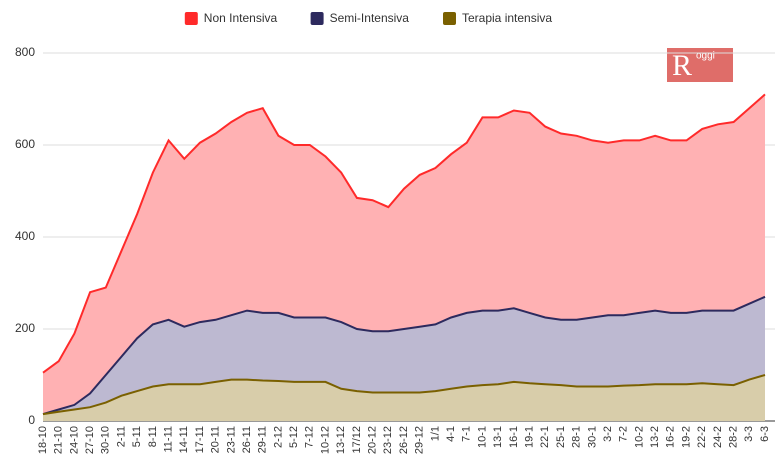 The height and width of the screenshot is (475, 780). Describe the element at coordinates (341, 440) in the screenshot. I see `x-tick-label: 13-12` at that location.